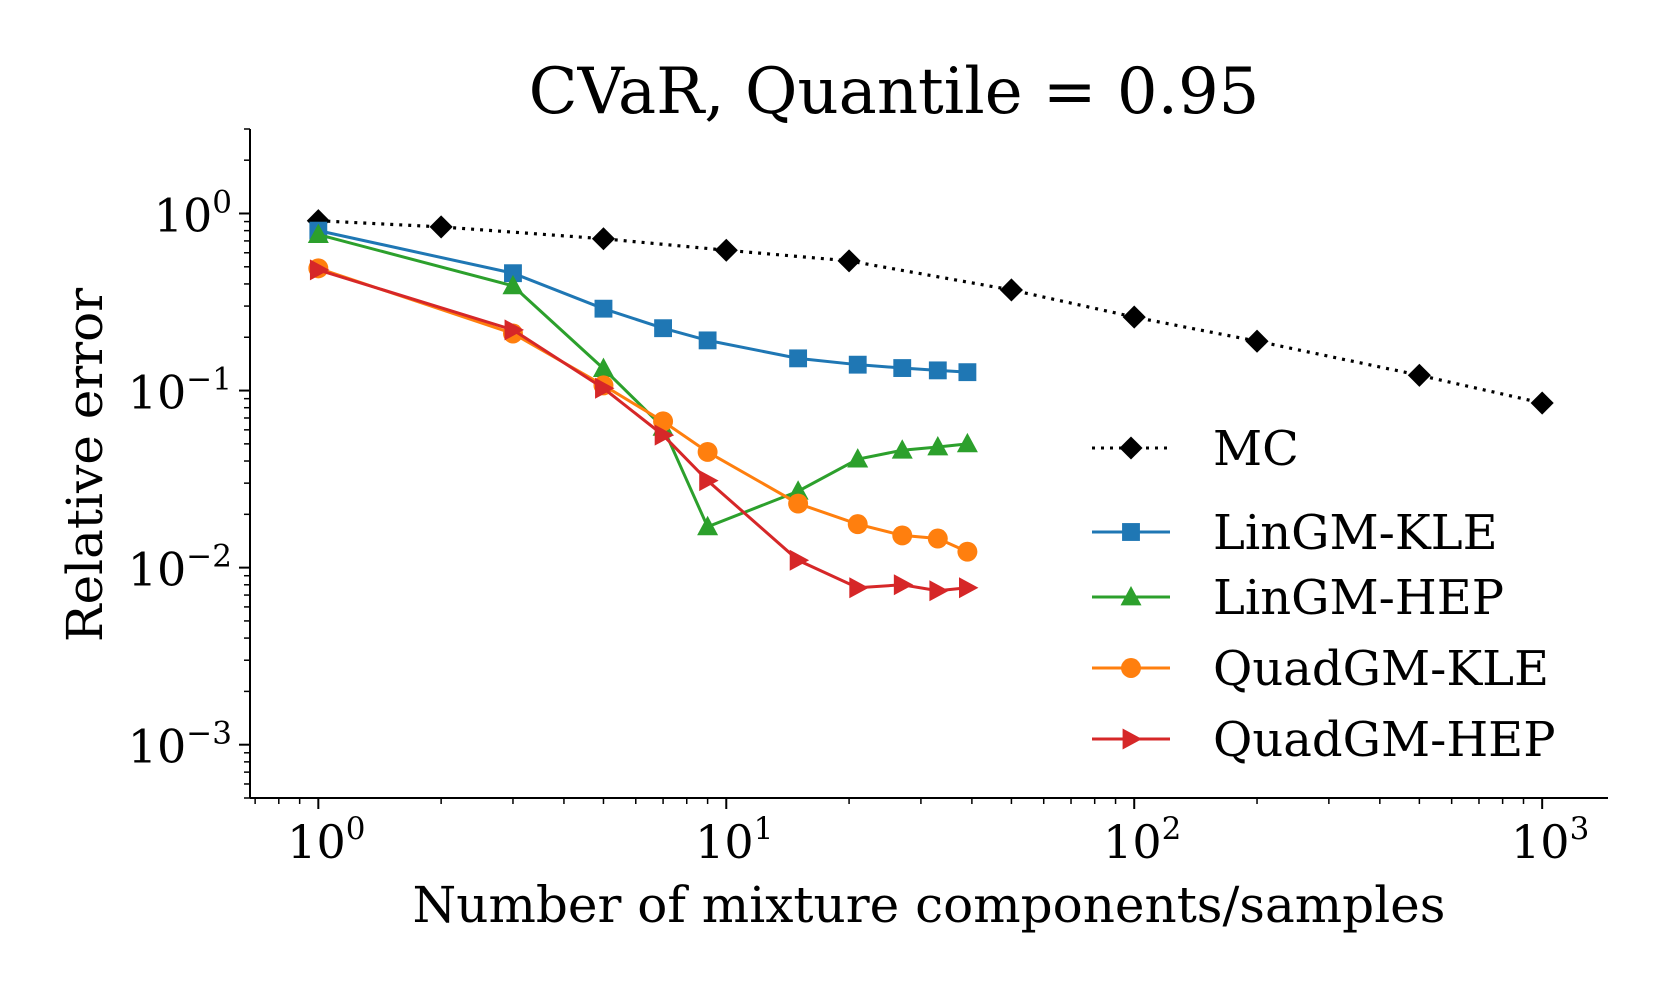 The image size is (1661, 997). Describe the element at coordinates (1384, 740) in the screenshot. I see `legend-label: QuadGM-HEP` at that location.